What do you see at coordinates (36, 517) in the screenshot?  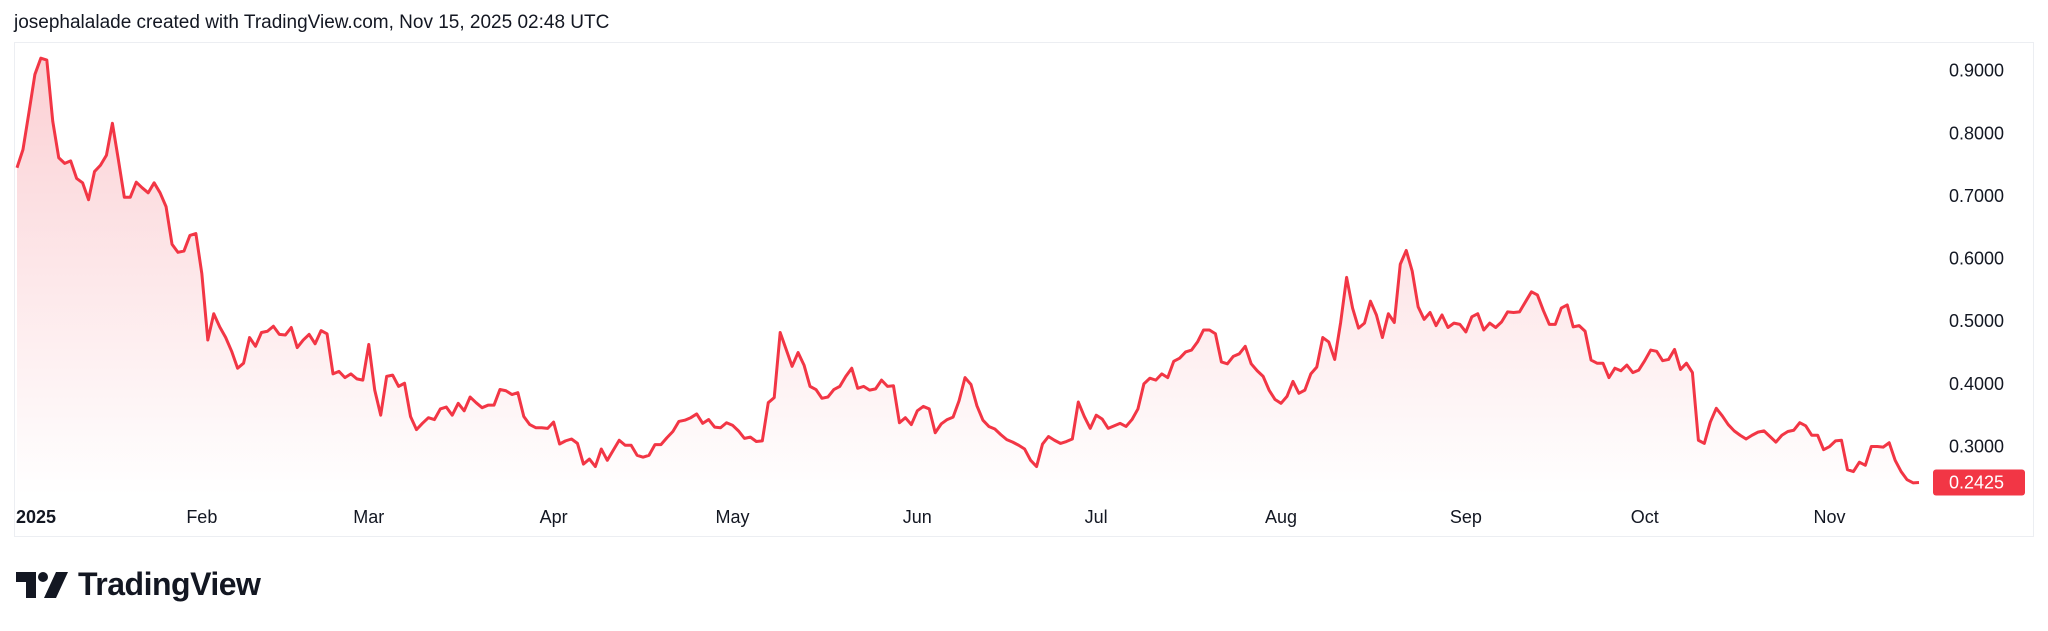 I see `x-tick-label: 2025` at bounding box center [36, 517].